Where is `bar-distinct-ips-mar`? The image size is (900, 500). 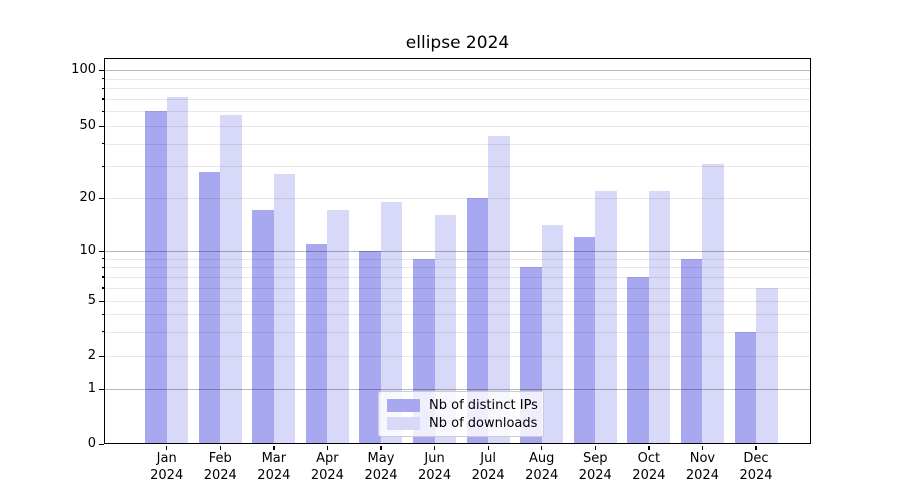
bar-distinct-ips-mar is located at coordinates (263, 327).